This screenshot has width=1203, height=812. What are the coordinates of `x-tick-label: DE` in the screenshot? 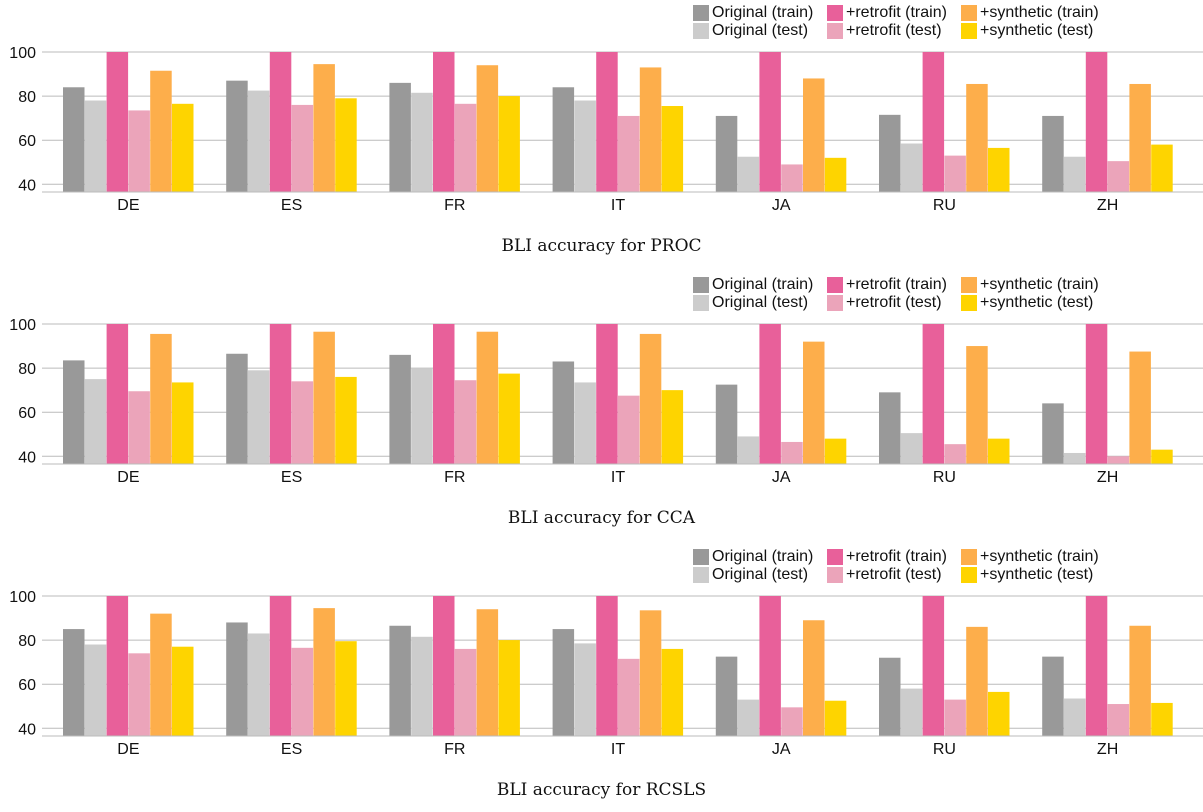 It's located at (128, 205).